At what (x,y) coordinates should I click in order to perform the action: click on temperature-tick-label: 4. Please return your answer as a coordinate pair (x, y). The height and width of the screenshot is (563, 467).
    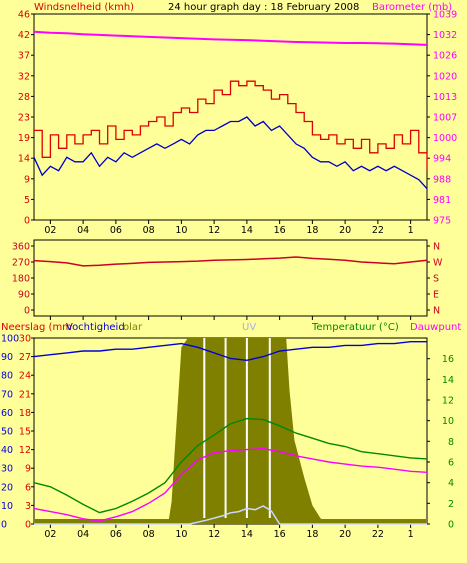
    Looking at the image, I should click on (451, 483).